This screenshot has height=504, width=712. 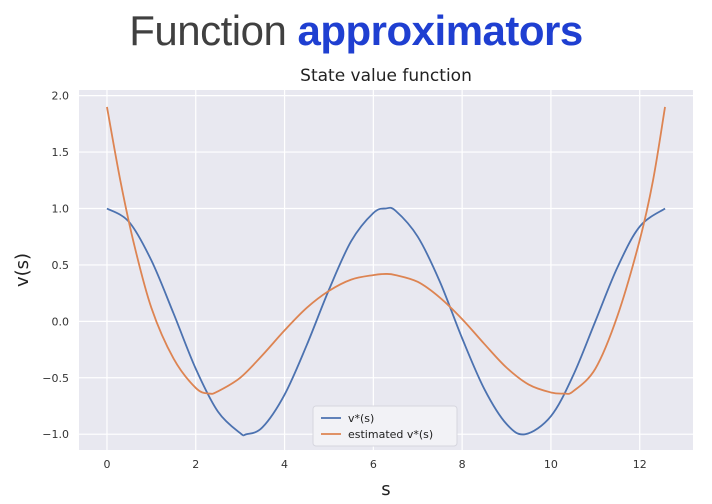 What do you see at coordinates (361, 418) in the screenshot?
I see `legend-label: v*(s)` at bounding box center [361, 418].